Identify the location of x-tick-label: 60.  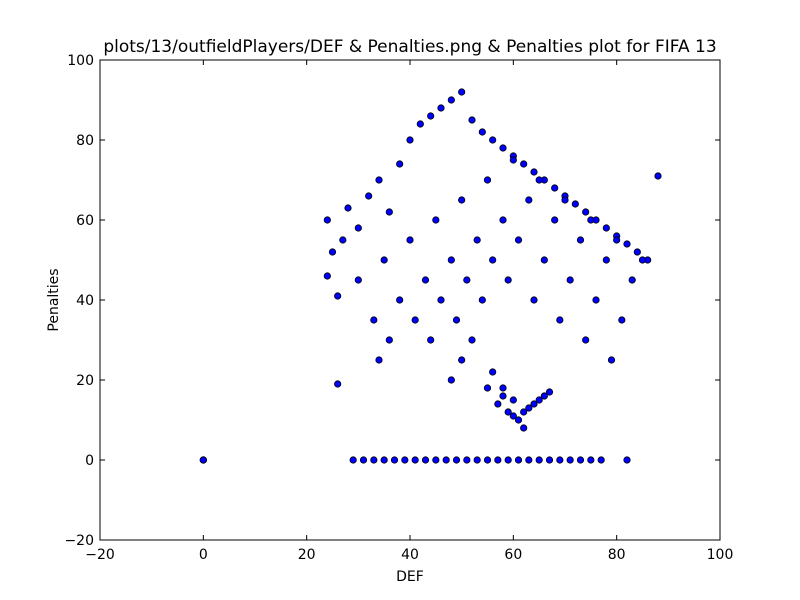
(513, 555).